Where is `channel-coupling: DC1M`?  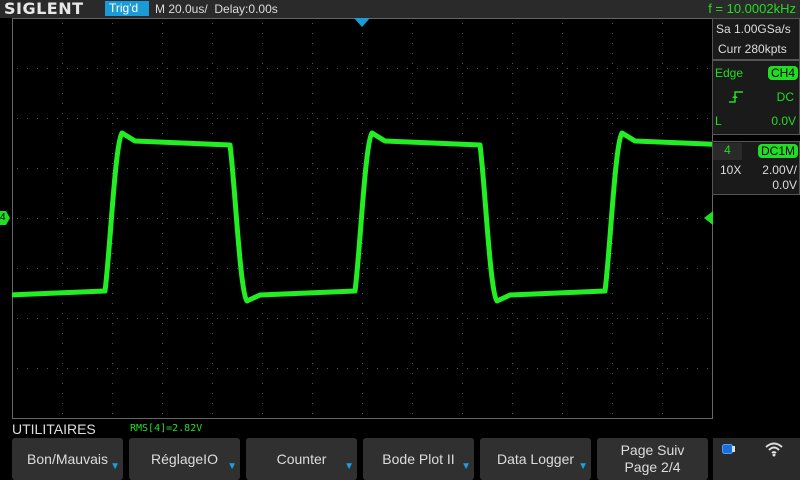
channel-coupling: DC1M is located at coordinates (777, 151).